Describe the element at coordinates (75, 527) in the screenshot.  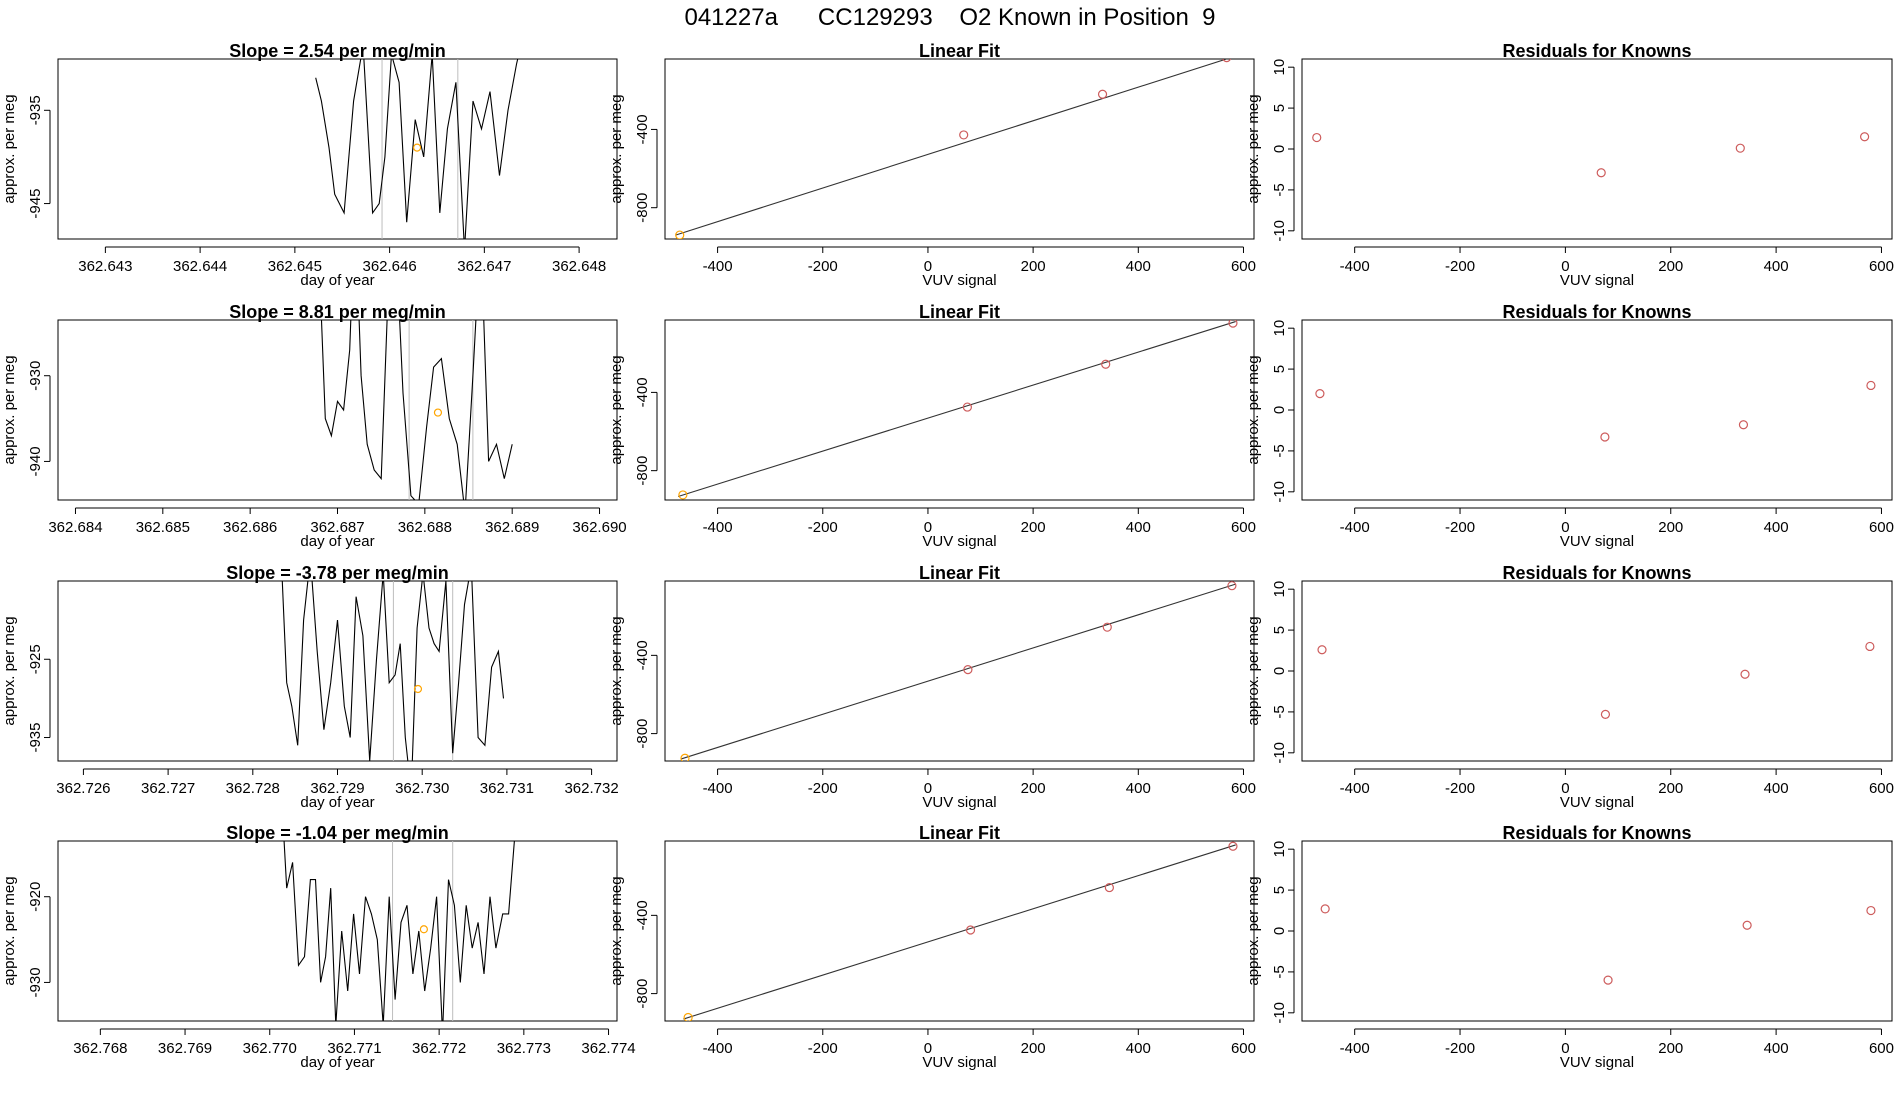
I see `x-tick-label: 362.684` at that location.